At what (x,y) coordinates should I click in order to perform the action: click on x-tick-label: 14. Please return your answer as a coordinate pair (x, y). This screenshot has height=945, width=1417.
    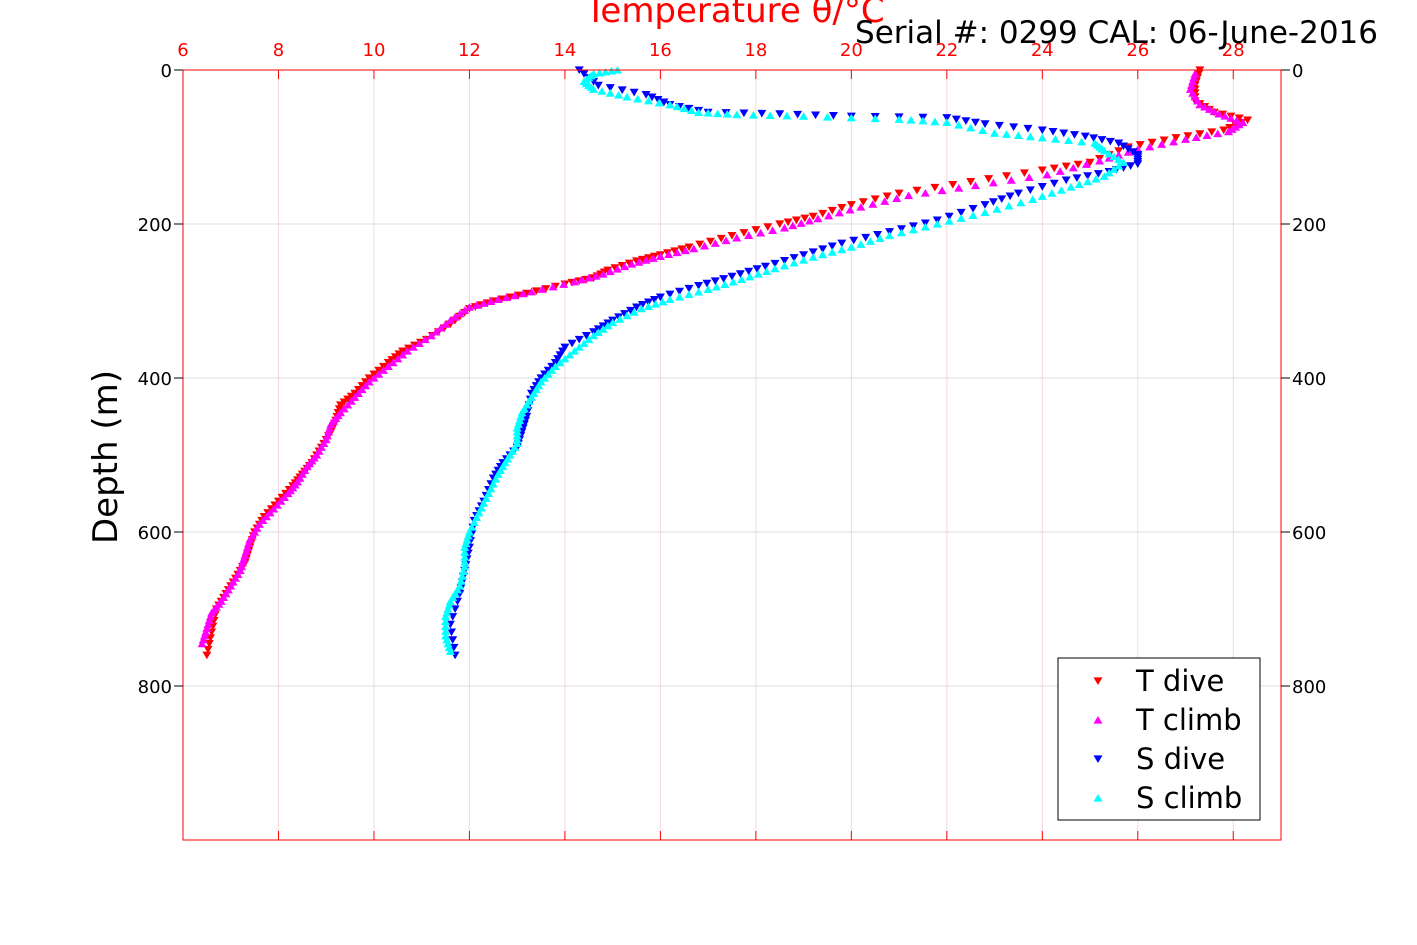
    Looking at the image, I should click on (564, 50).